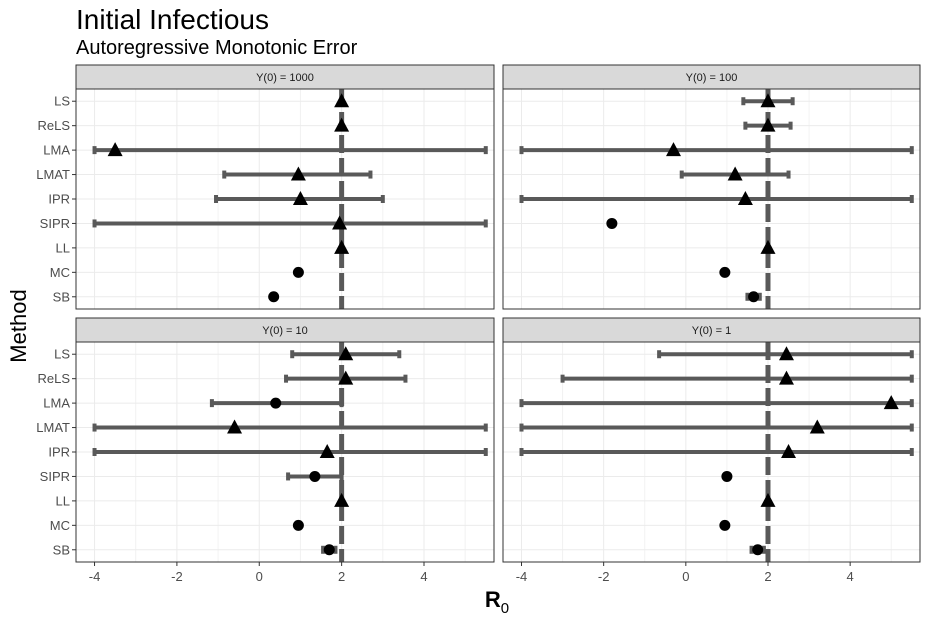  Describe the element at coordinates (18, 325) in the screenshot. I see `y-axis-title: Method` at that location.